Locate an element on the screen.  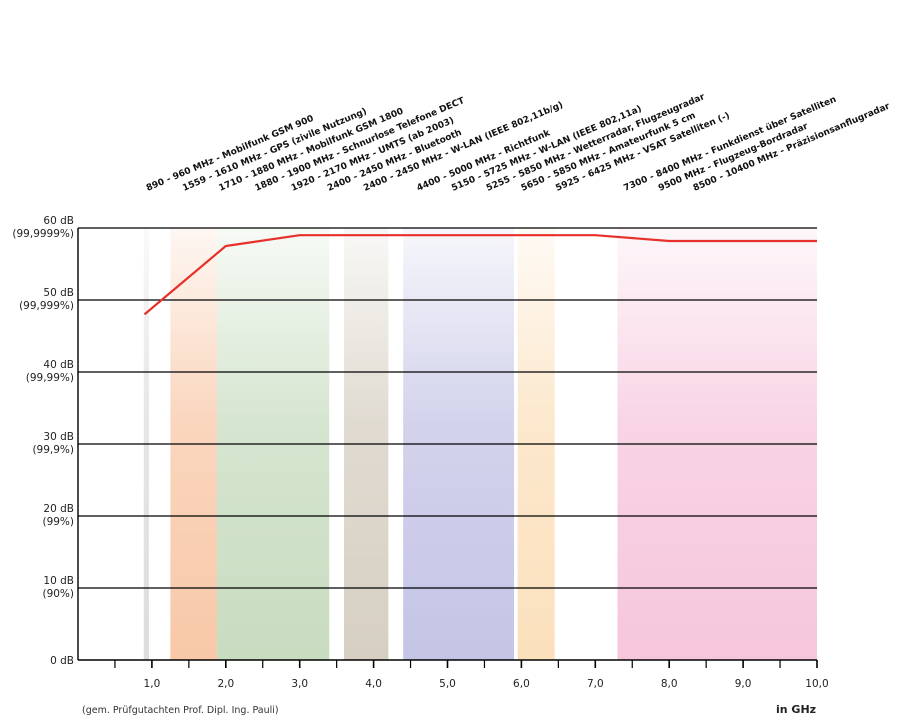
y-tick-label: 20 dB is located at coordinates (58, 509).